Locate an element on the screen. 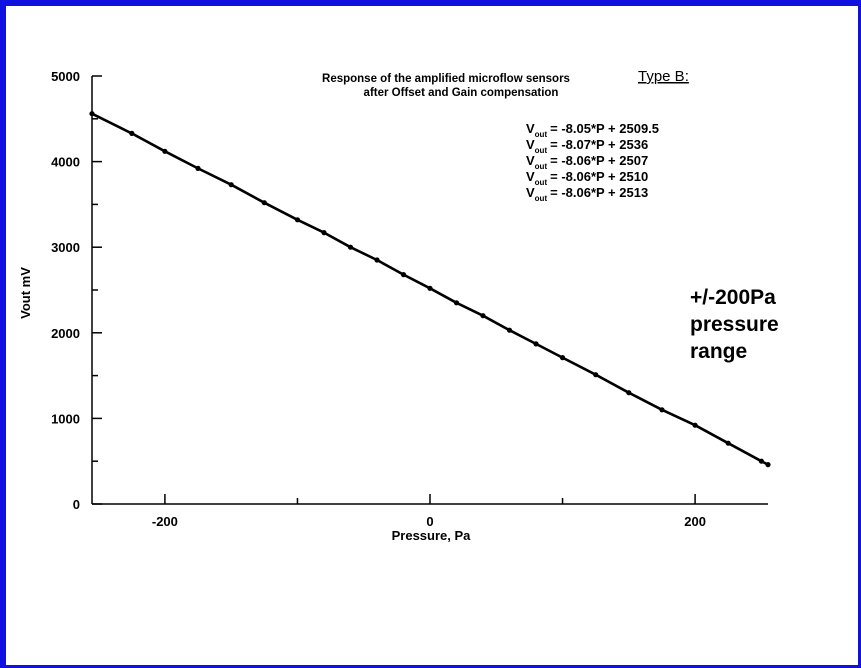 The height and width of the screenshot is (668, 861). equation-text: = -8.05*P + 2509.5 is located at coordinates (604, 128).